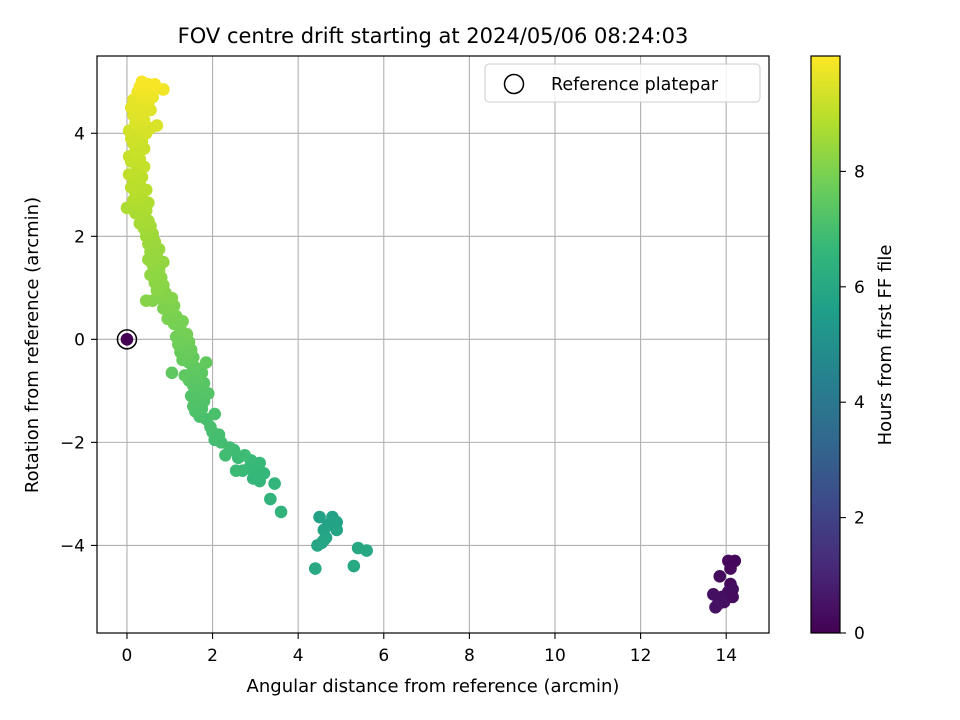 Image resolution: width=960 pixels, height=720 pixels. Describe the element at coordinates (825, 344) in the screenshot. I see `colorbar` at that location.